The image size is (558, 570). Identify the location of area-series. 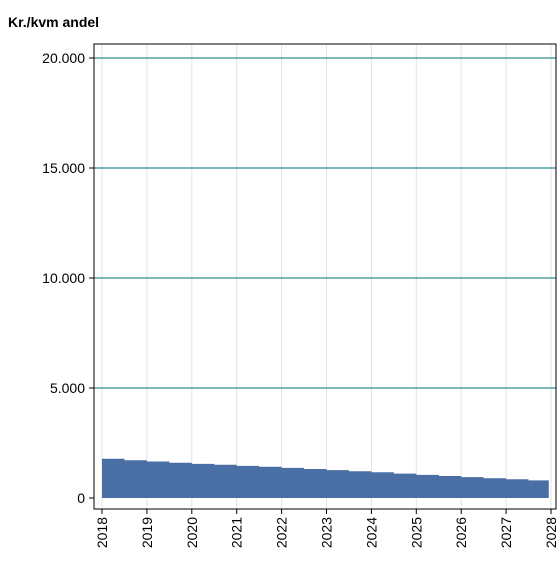
(325, 478).